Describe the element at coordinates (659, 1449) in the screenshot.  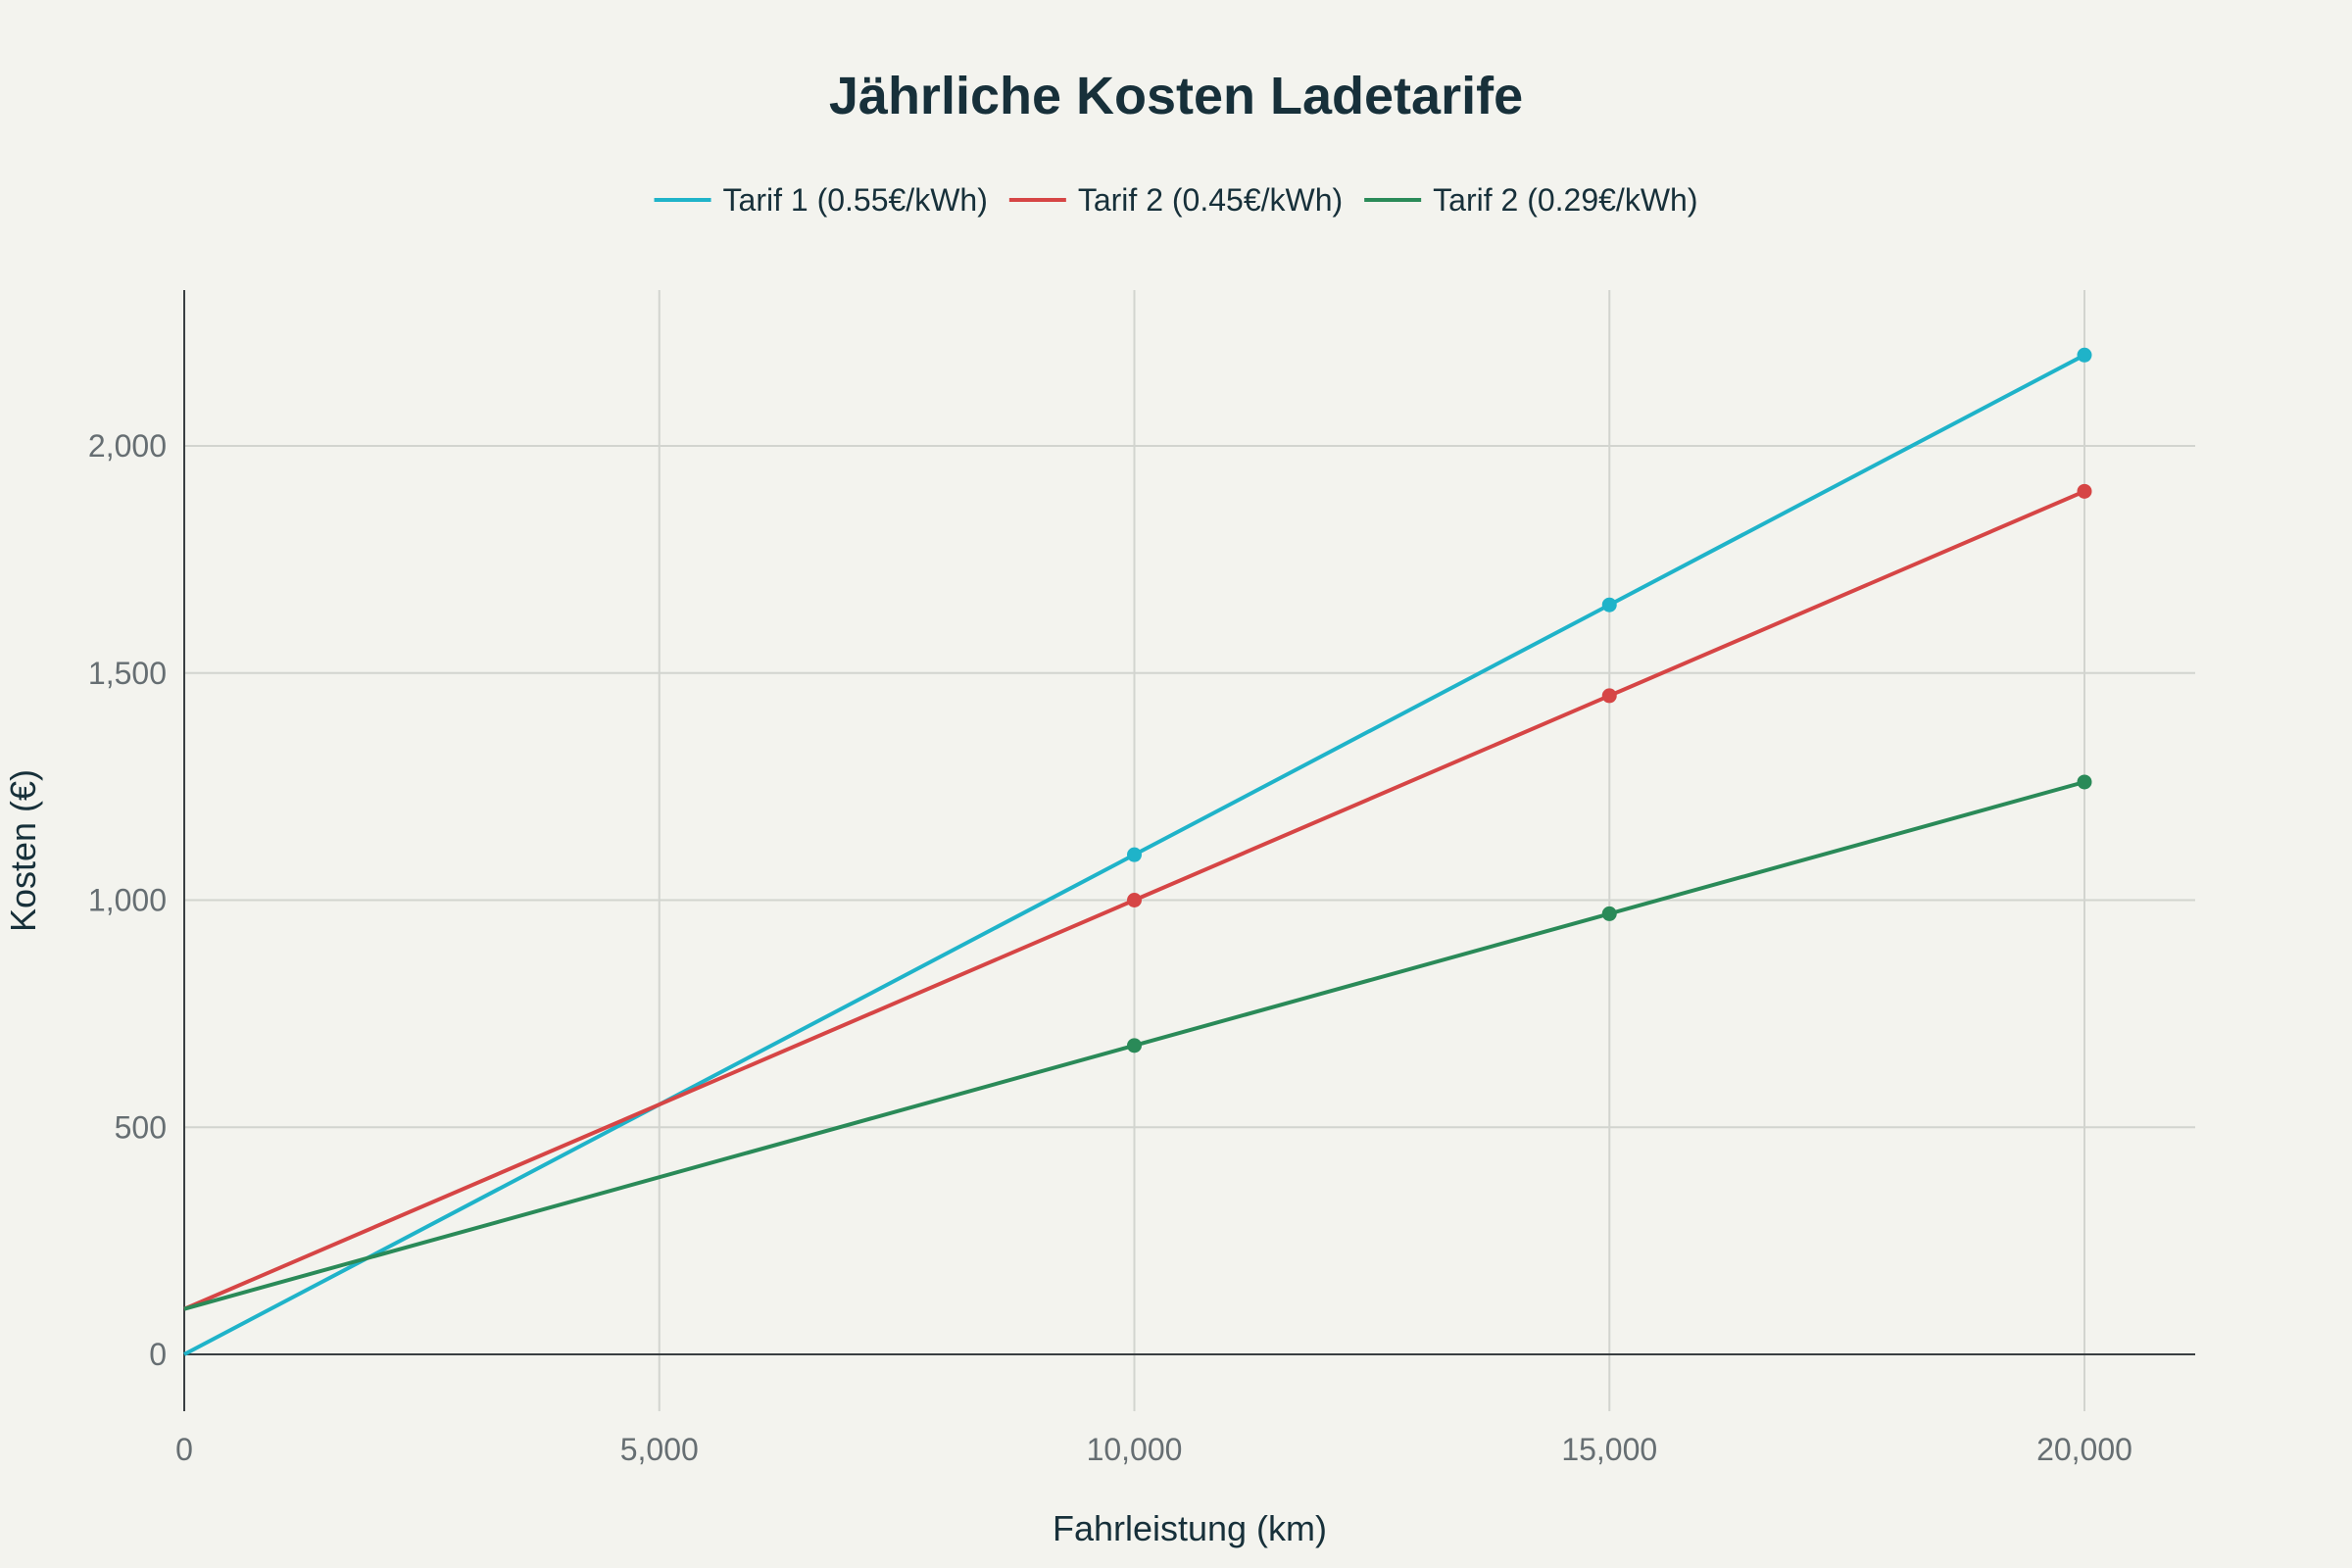
I see `x-tick-label: 5,000` at that location.